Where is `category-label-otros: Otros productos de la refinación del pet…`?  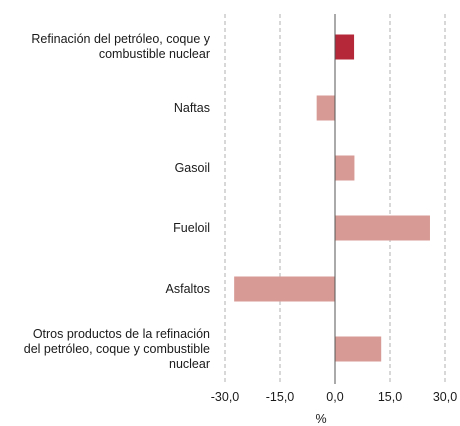
category-label-otros: Otros productos de la refinación del pet… is located at coordinates (116, 348).